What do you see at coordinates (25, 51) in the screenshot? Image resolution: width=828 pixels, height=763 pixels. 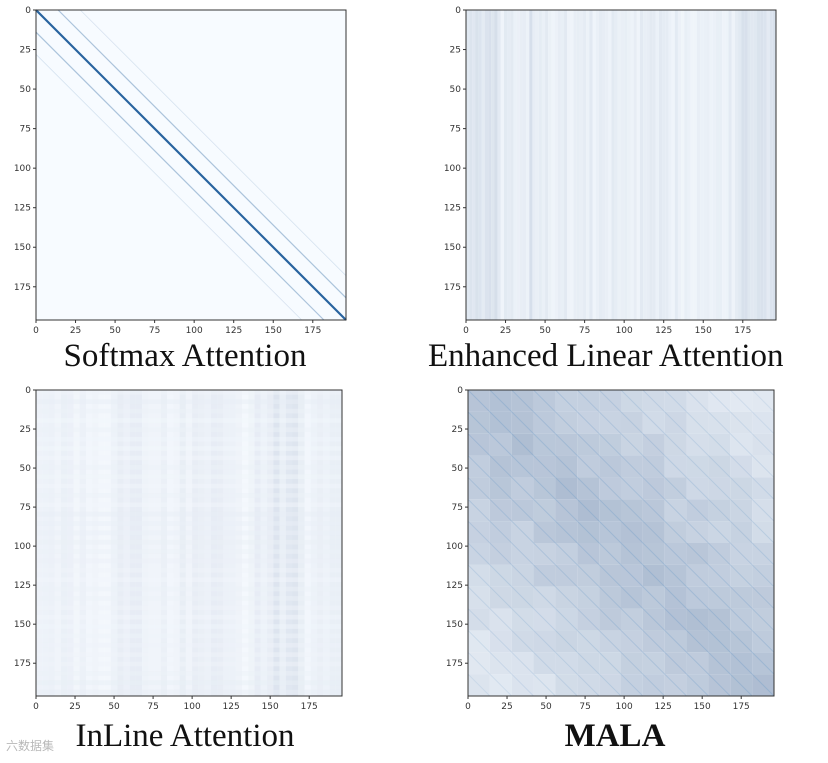 I see `y-tick-label: 25` at bounding box center [25, 51].